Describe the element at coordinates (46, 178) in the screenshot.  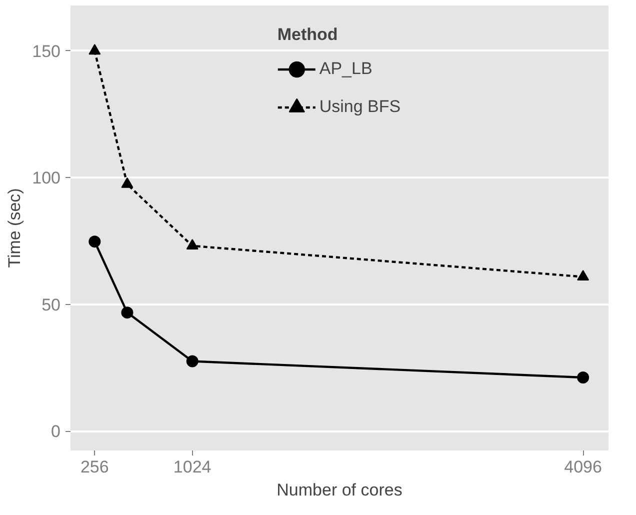
I see `y-tick-label: 100` at that location.